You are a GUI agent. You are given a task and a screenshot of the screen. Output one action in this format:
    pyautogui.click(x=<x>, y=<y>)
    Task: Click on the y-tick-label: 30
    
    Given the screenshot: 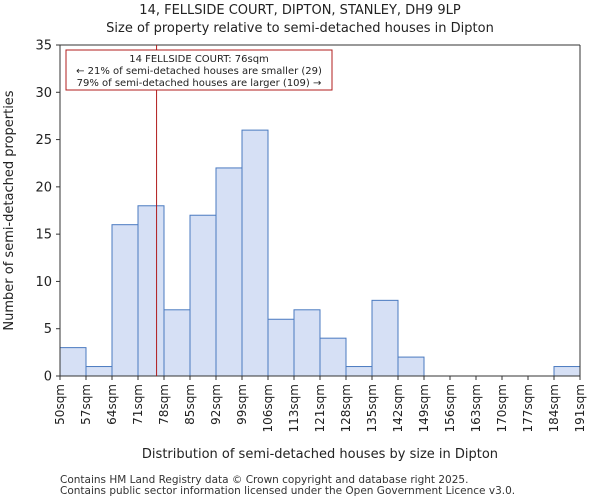 What is the action you would take?
    pyautogui.click(x=43, y=93)
    